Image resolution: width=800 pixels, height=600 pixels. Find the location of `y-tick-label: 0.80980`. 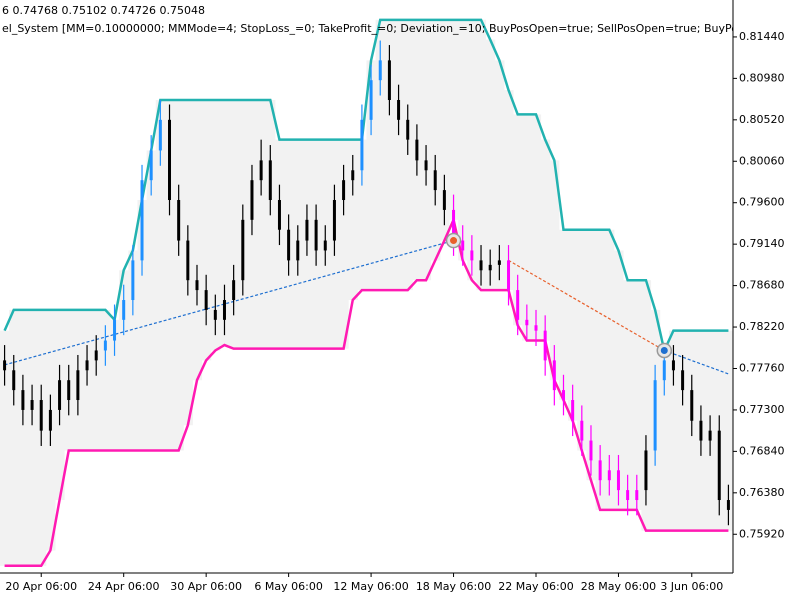

y-tick-label: 0.80980 is located at coordinates (762, 77).